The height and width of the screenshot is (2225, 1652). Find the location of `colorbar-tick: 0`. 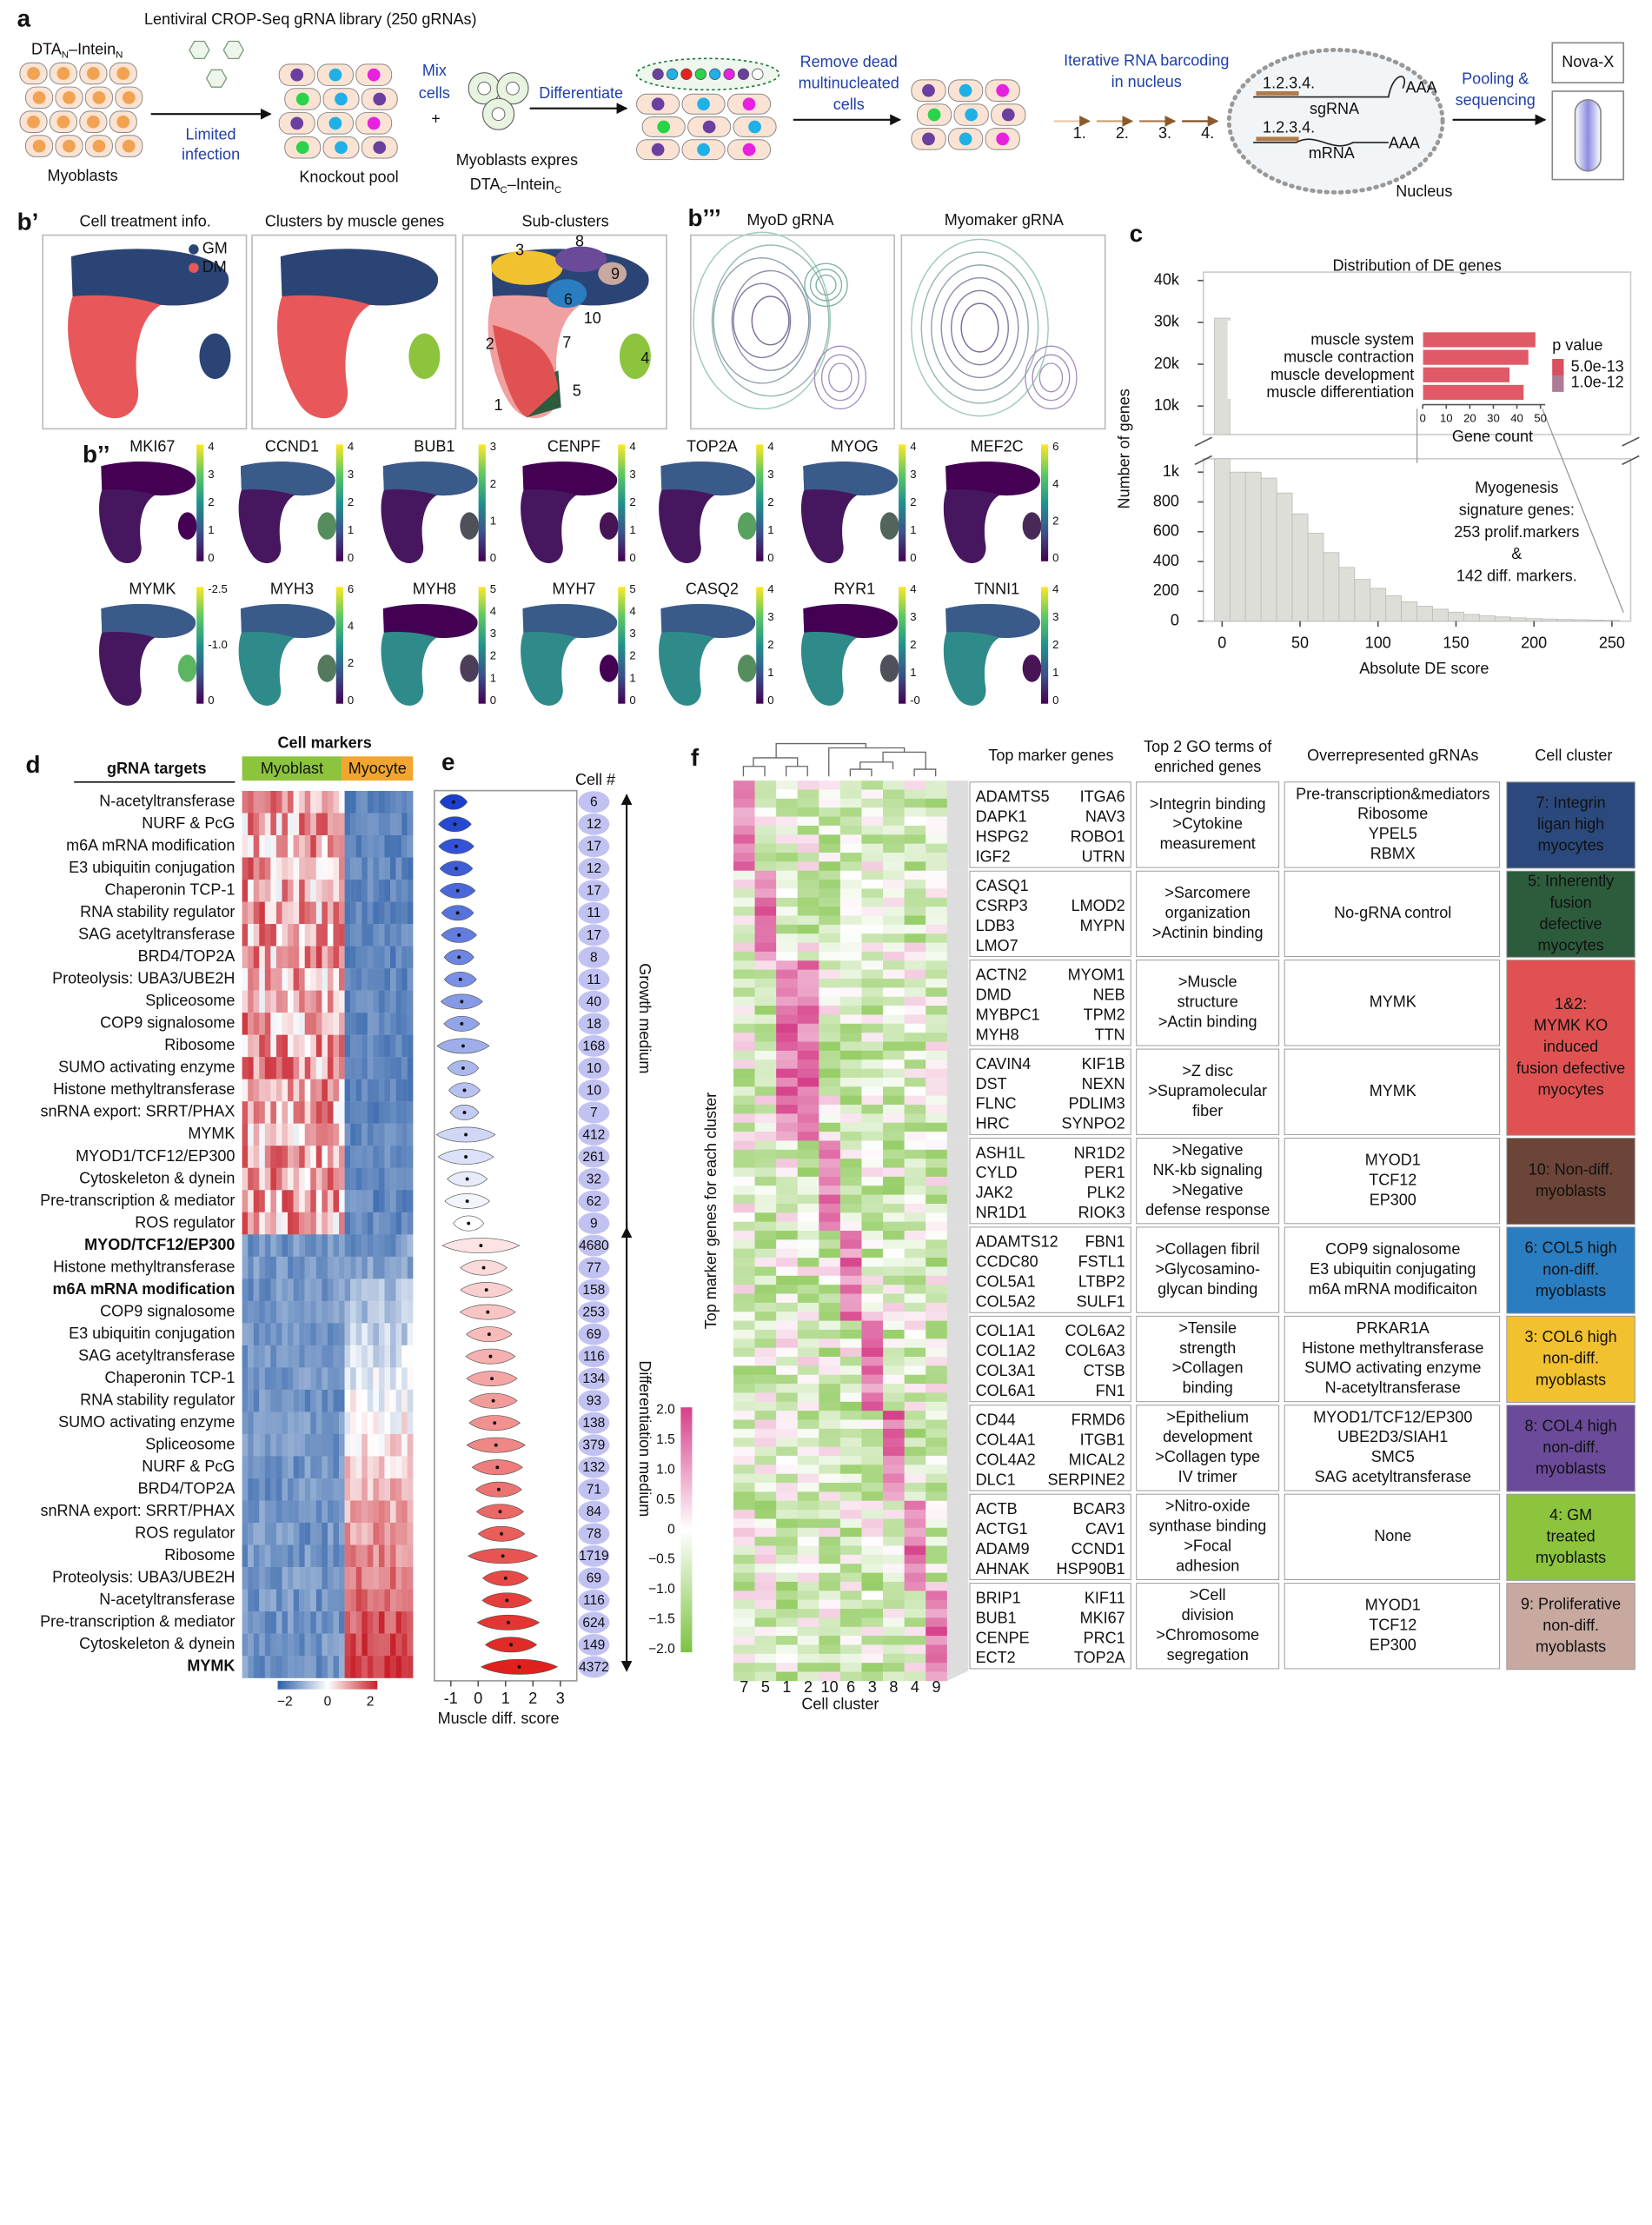

colorbar-tick: 0 is located at coordinates (328, 1702).